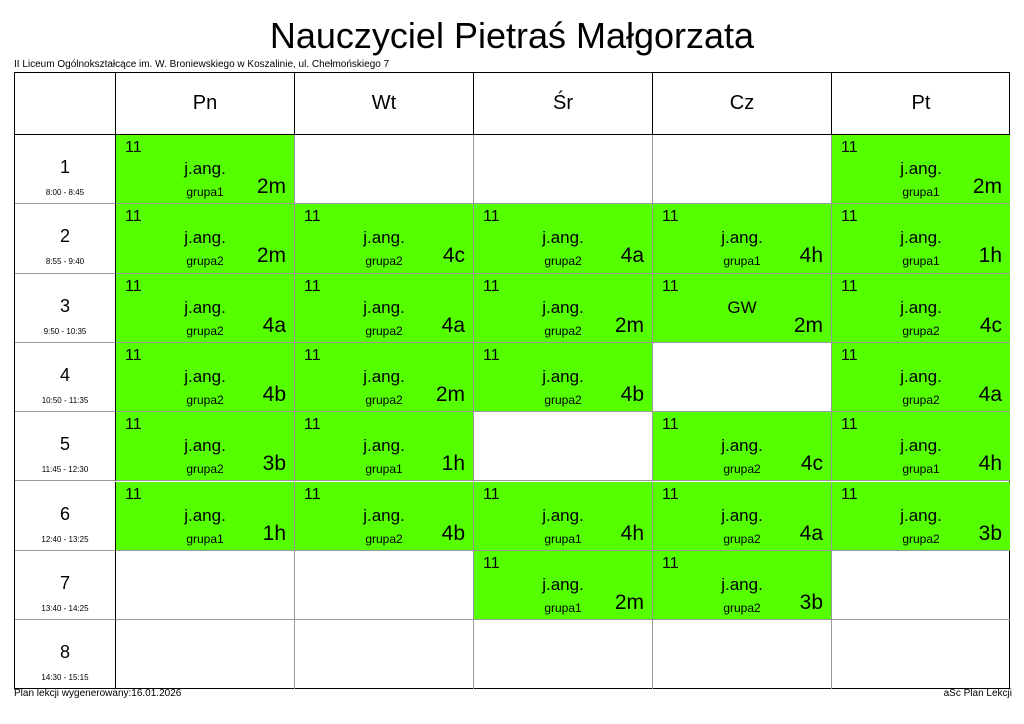 Image resolution: width=1024 pixels, height=724 pixels. I want to click on lesson-subject: GW, so click(742, 307).